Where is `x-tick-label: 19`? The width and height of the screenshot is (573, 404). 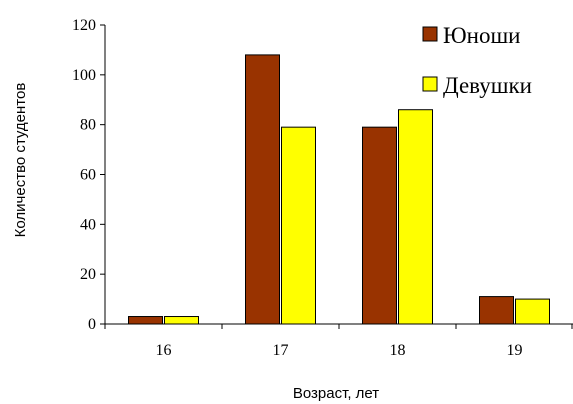 x-tick-label: 19 is located at coordinates (515, 350).